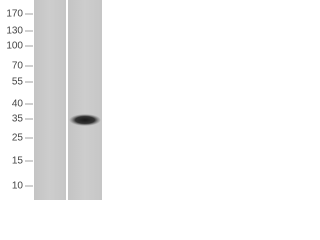  I want to click on marker-label: 100, so click(14, 46).